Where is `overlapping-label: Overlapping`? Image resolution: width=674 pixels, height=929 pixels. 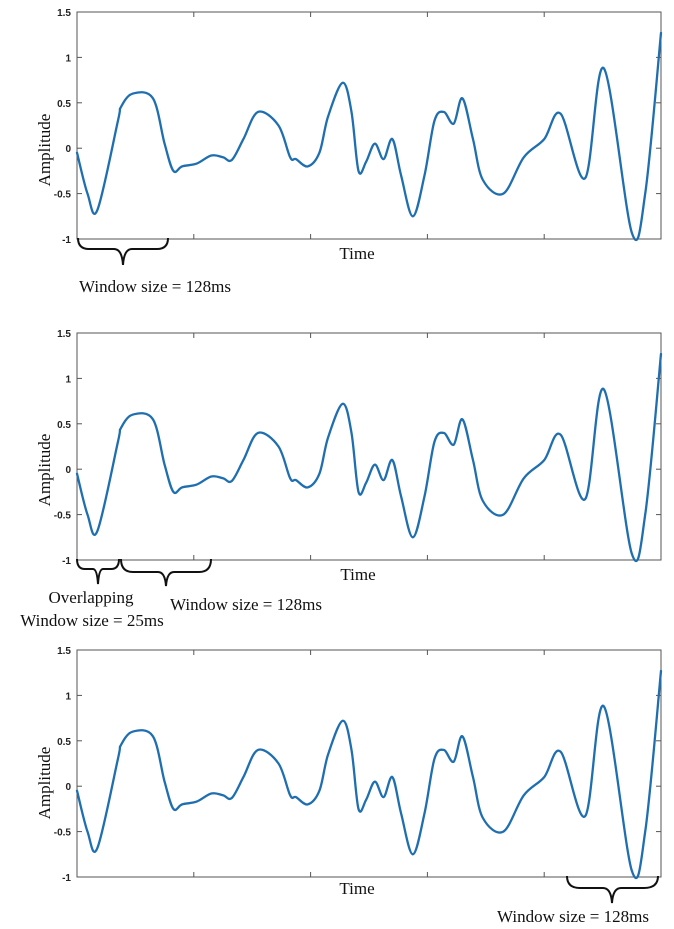 overlapping-label: Overlapping is located at coordinates (91, 597).